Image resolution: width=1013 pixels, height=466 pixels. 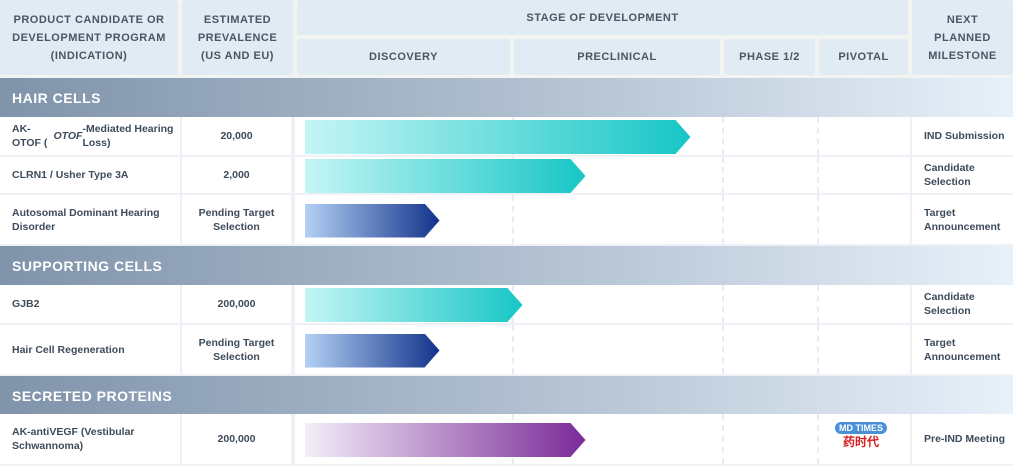 I want to click on next-milestone: IND Submission, so click(x=960, y=136).